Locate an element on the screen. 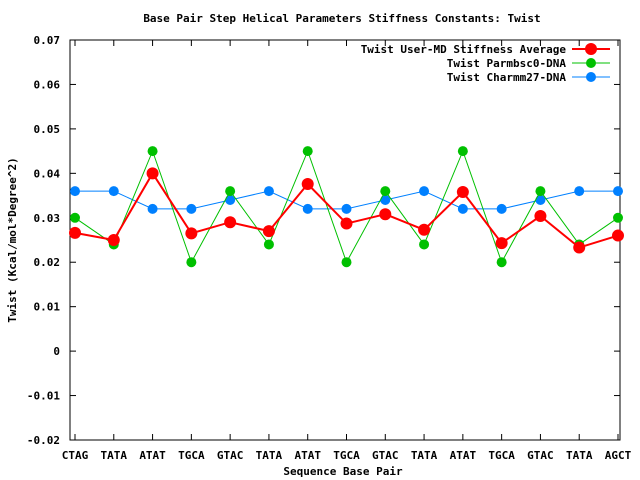  y-tick-label: 0 is located at coordinates (56, 351).